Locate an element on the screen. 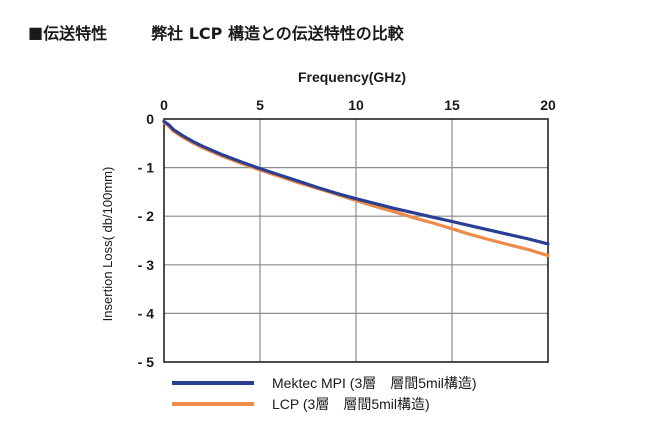 The width and height of the screenshot is (649, 423). heading-title: 弊社 LCP 構造との伝送特性の比較 is located at coordinates (277, 33).